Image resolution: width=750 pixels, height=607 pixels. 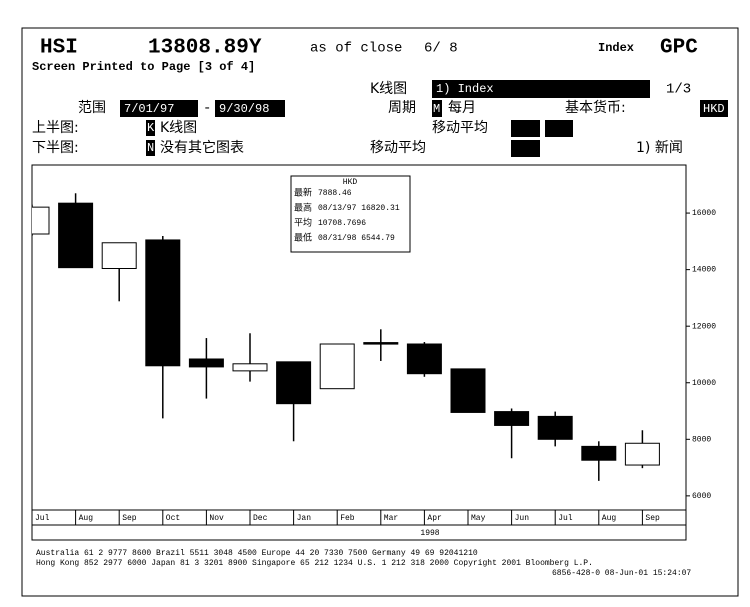 I want to click on y-tick-label: 6000, so click(x=701, y=496).